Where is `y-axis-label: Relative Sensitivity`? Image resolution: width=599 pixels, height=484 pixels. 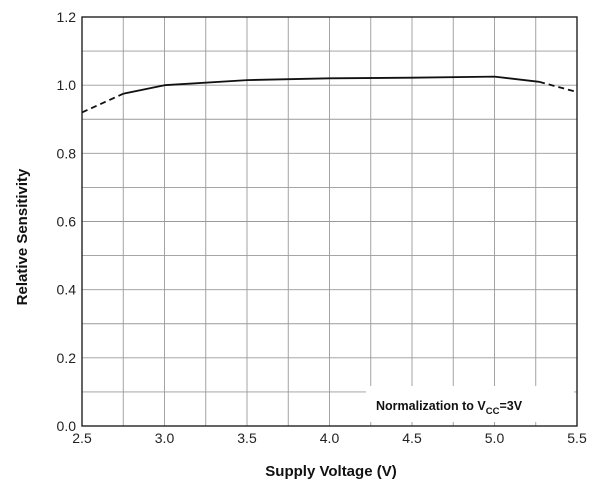
y-axis-label: Relative Sensitivity is located at coordinates (22, 236).